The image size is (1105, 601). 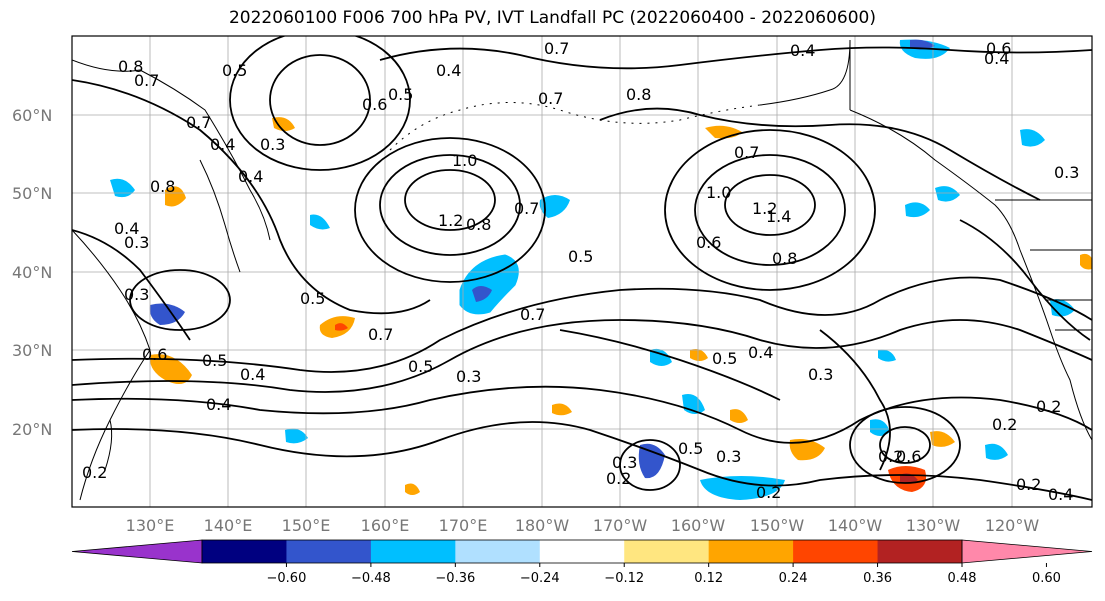 What do you see at coordinates (698, 525) in the screenshot?
I see `lon-label: 160°W` at bounding box center [698, 525].